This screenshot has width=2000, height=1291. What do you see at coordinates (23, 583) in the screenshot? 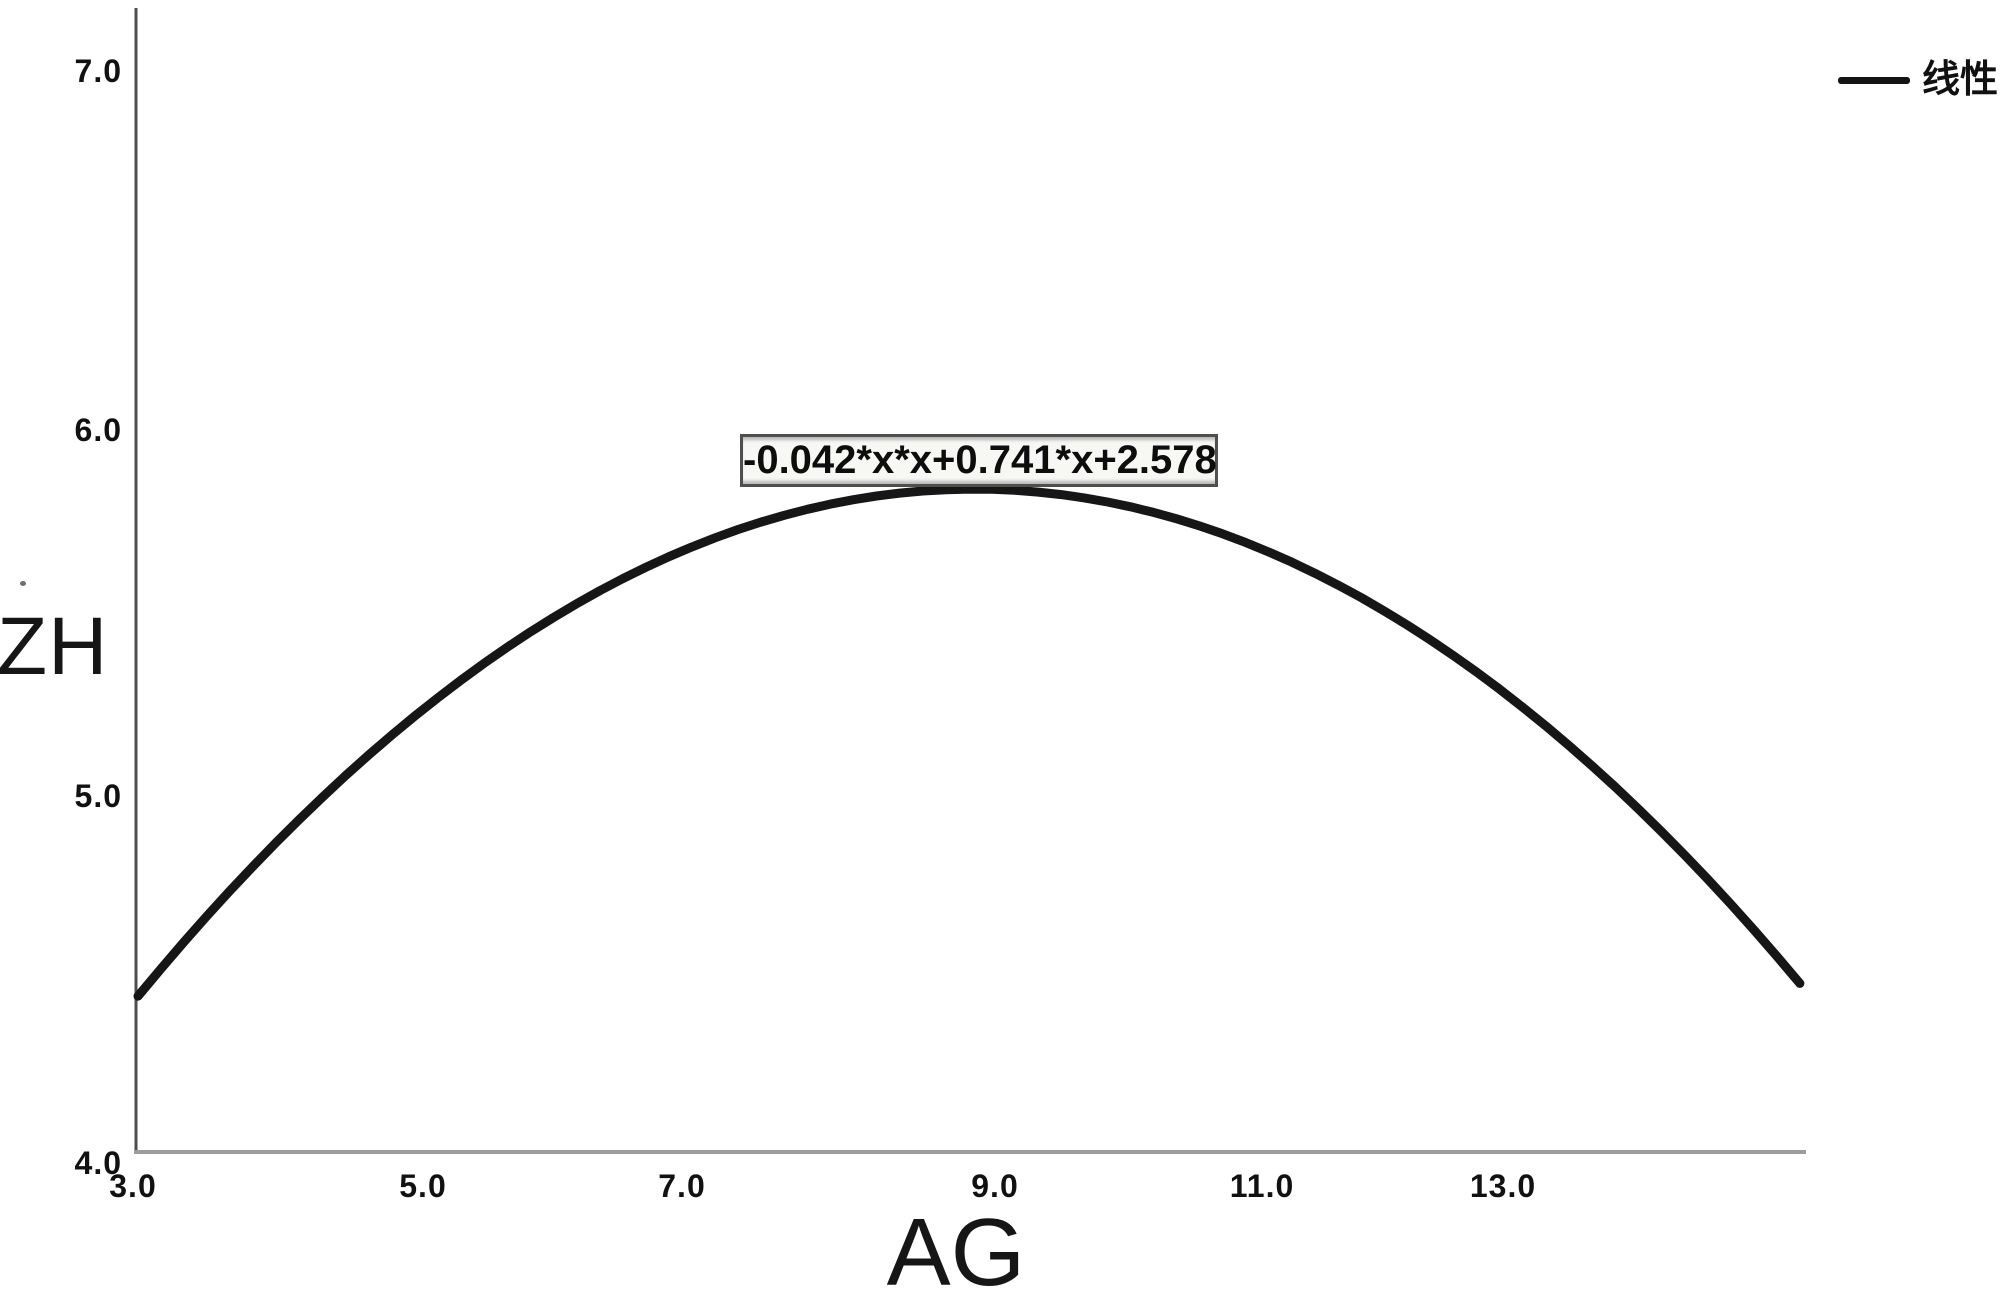
I see `scan-artifact-dot` at bounding box center [23, 583].